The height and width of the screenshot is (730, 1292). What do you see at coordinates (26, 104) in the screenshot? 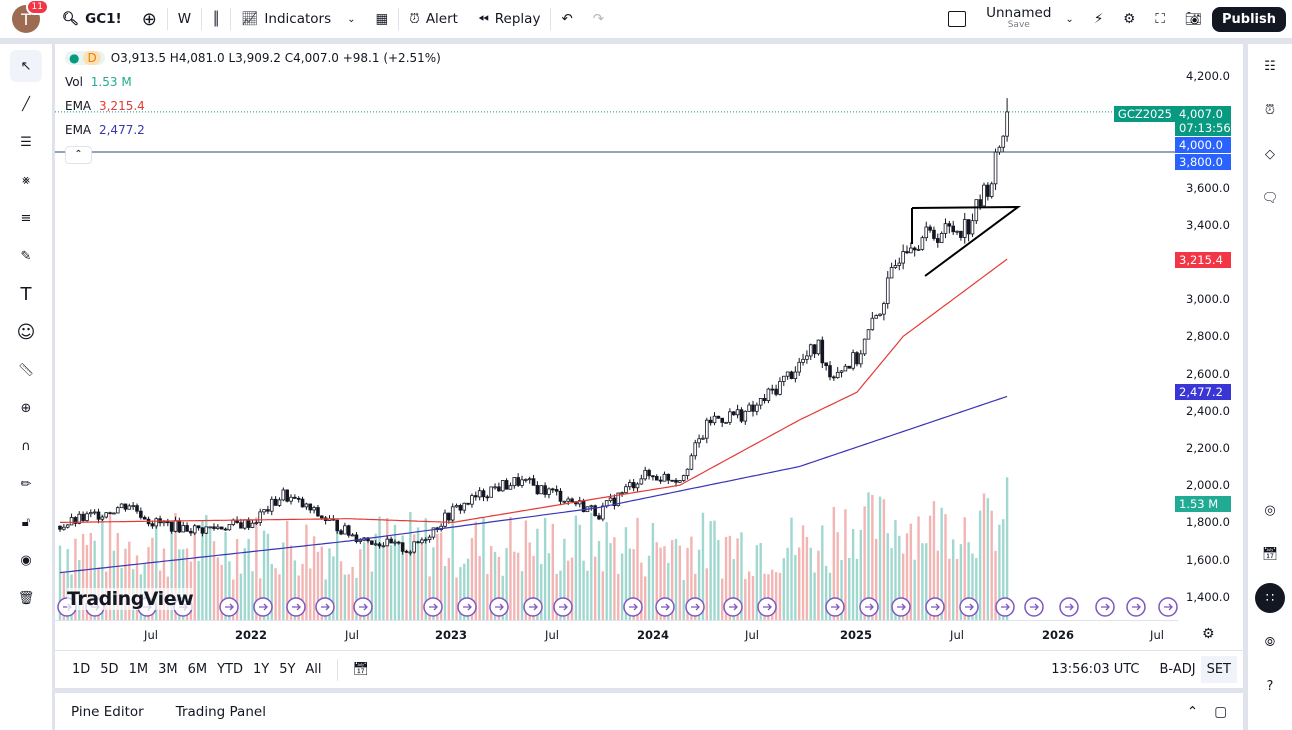
I see `trend-line-tool: ╱` at bounding box center [26, 104].